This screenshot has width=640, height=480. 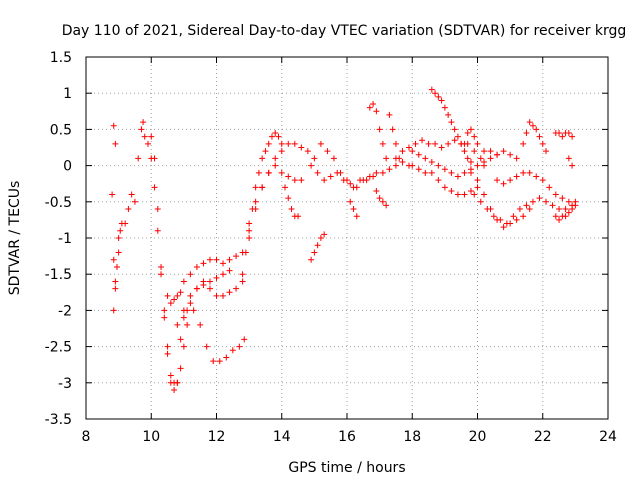 I want to click on x-tick-label: 16, so click(x=347, y=437).